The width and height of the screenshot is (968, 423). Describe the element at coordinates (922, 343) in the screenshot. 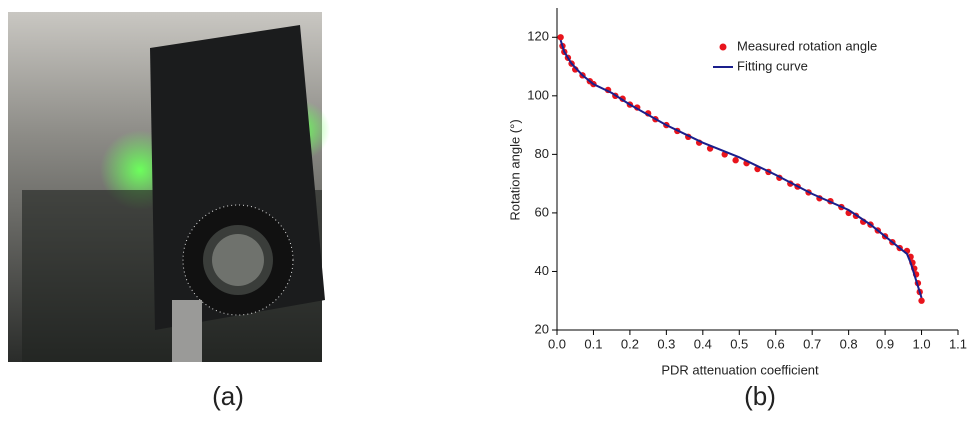

I see `x-tick-label: 1.0` at that location.